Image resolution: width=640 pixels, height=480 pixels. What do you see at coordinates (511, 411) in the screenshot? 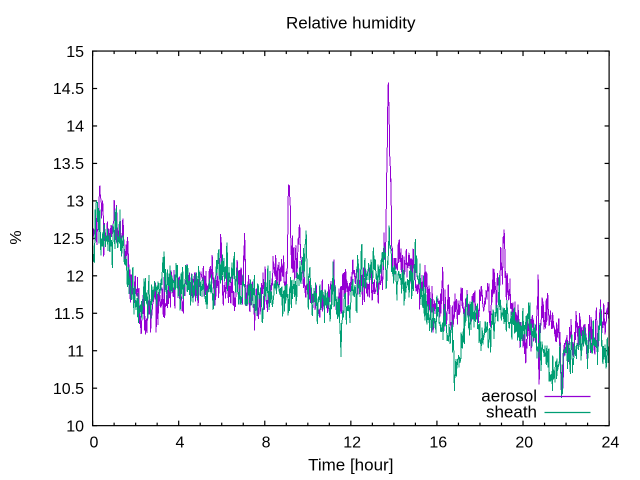
I see `svg-text: sheath` at bounding box center [511, 411].